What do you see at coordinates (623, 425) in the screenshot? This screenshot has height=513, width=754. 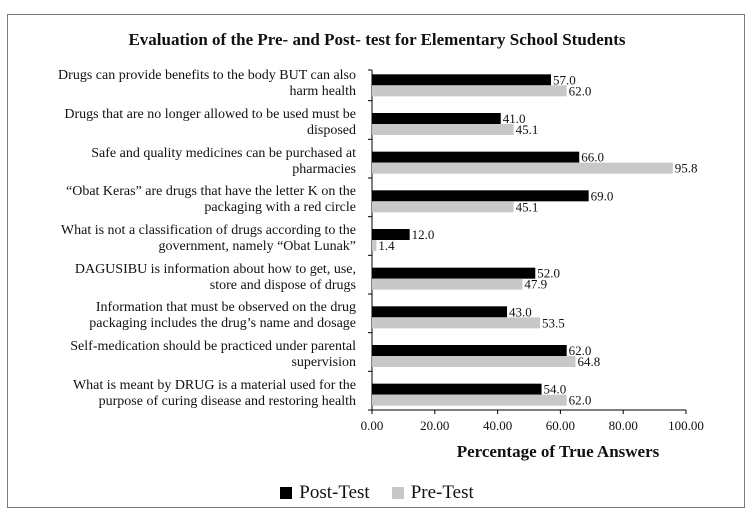 I see `x-tick-label: 80.00` at bounding box center [623, 425].